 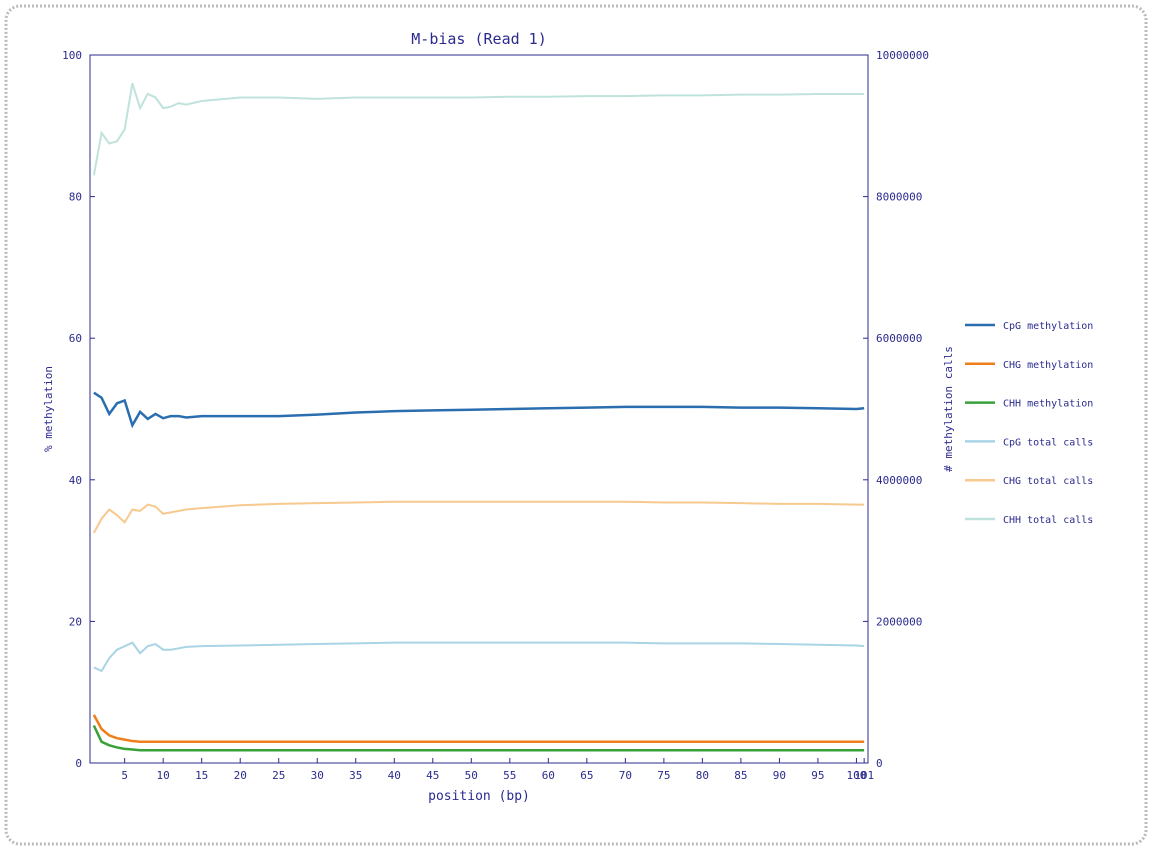 I want to click on legend-label: CHG total calls, so click(x=1048, y=481).